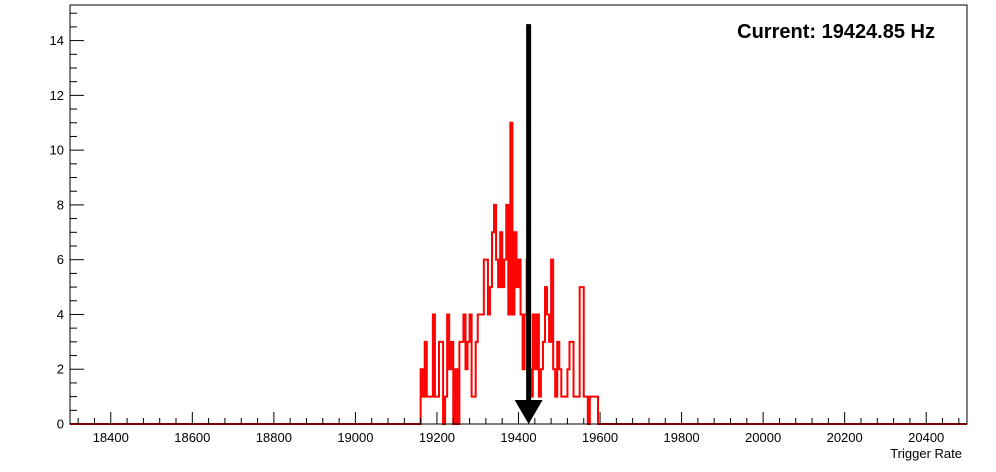  Describe the element at coordinates (192, 437) in the screenshot. I see `x-tick-label: 18600` at that location.